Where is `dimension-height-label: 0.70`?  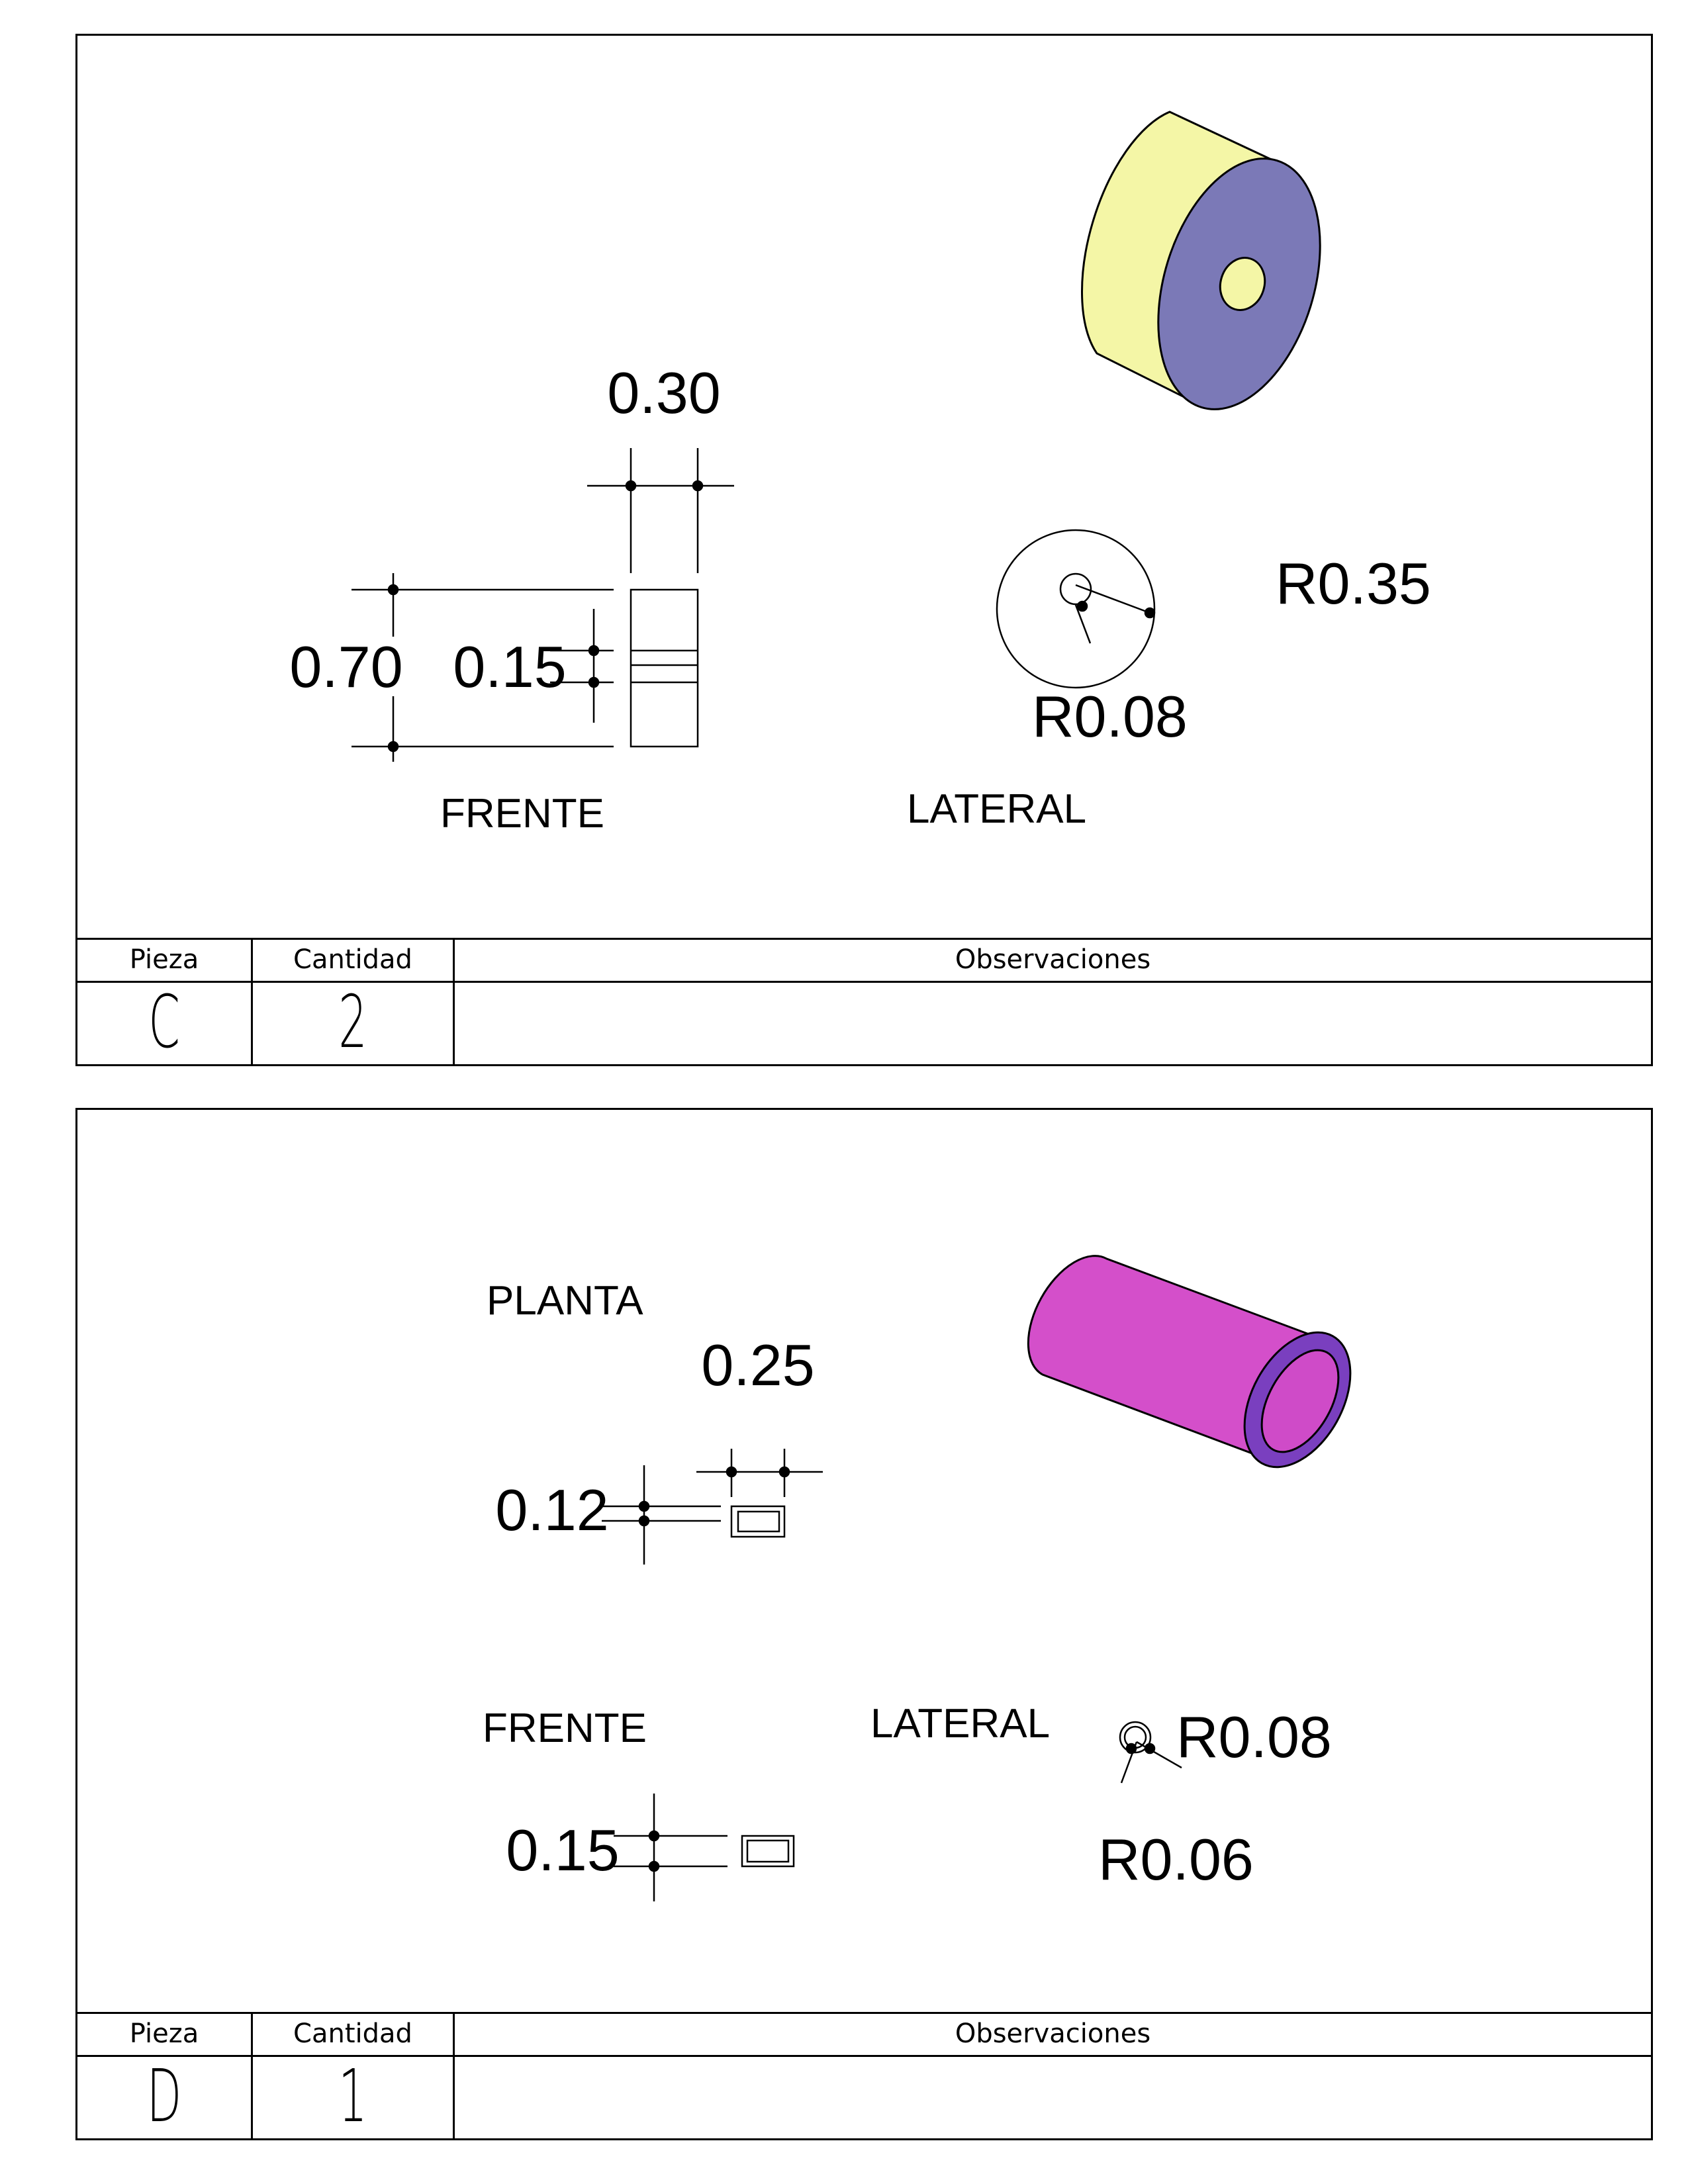
dimension-height-label: 0.70 is located at coordinates (345, 667).